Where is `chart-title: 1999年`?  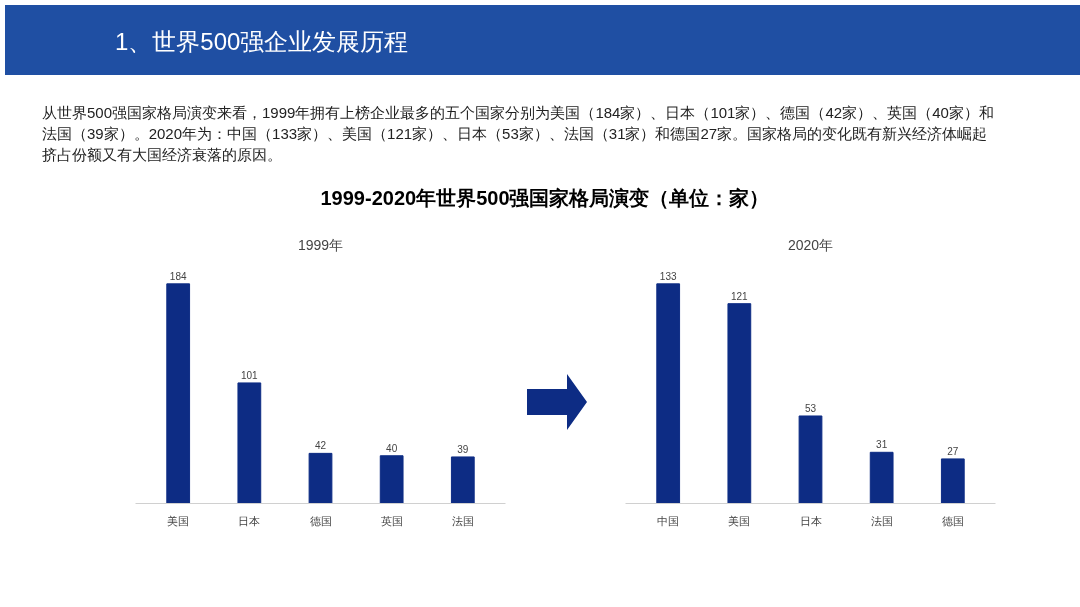
chart-title: 1999年 is located at coordinates (320, 244).